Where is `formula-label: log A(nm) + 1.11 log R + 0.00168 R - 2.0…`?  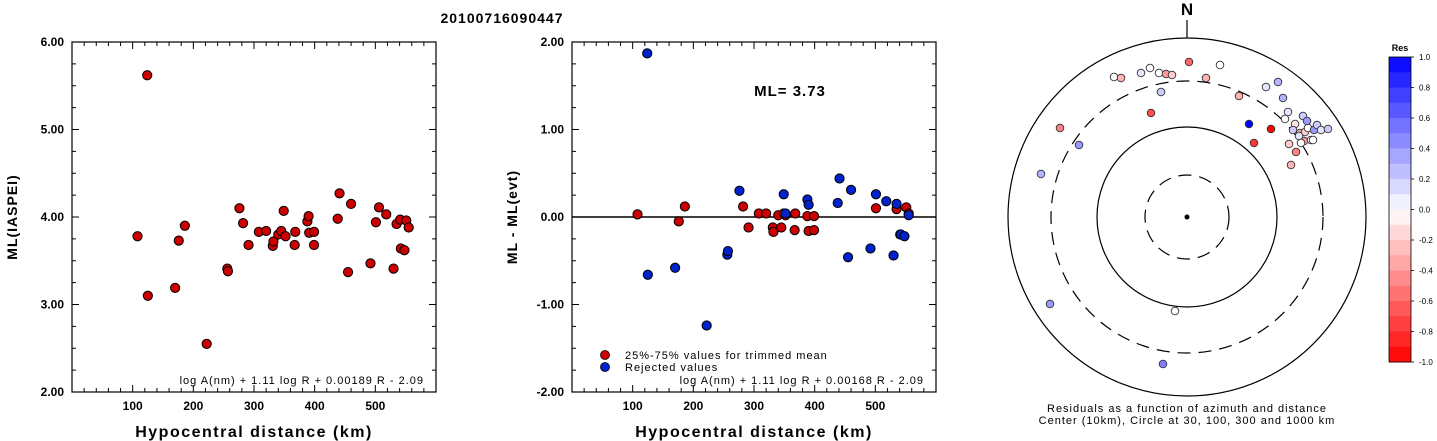
formula-label: log A(nm) + 1.11 log R + 0.00168 R - 2.0… is located at coordinates (802, 381).